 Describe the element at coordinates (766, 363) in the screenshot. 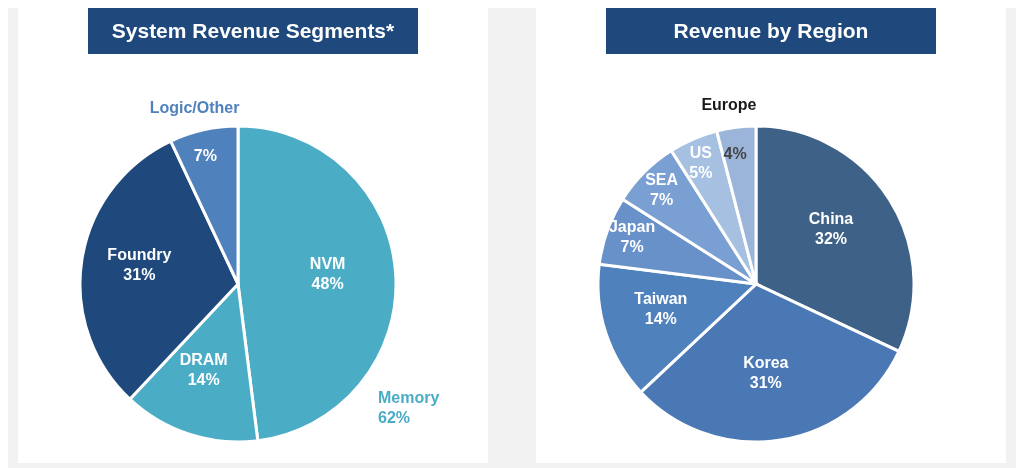

I see `slice-label: Korea` at that location.